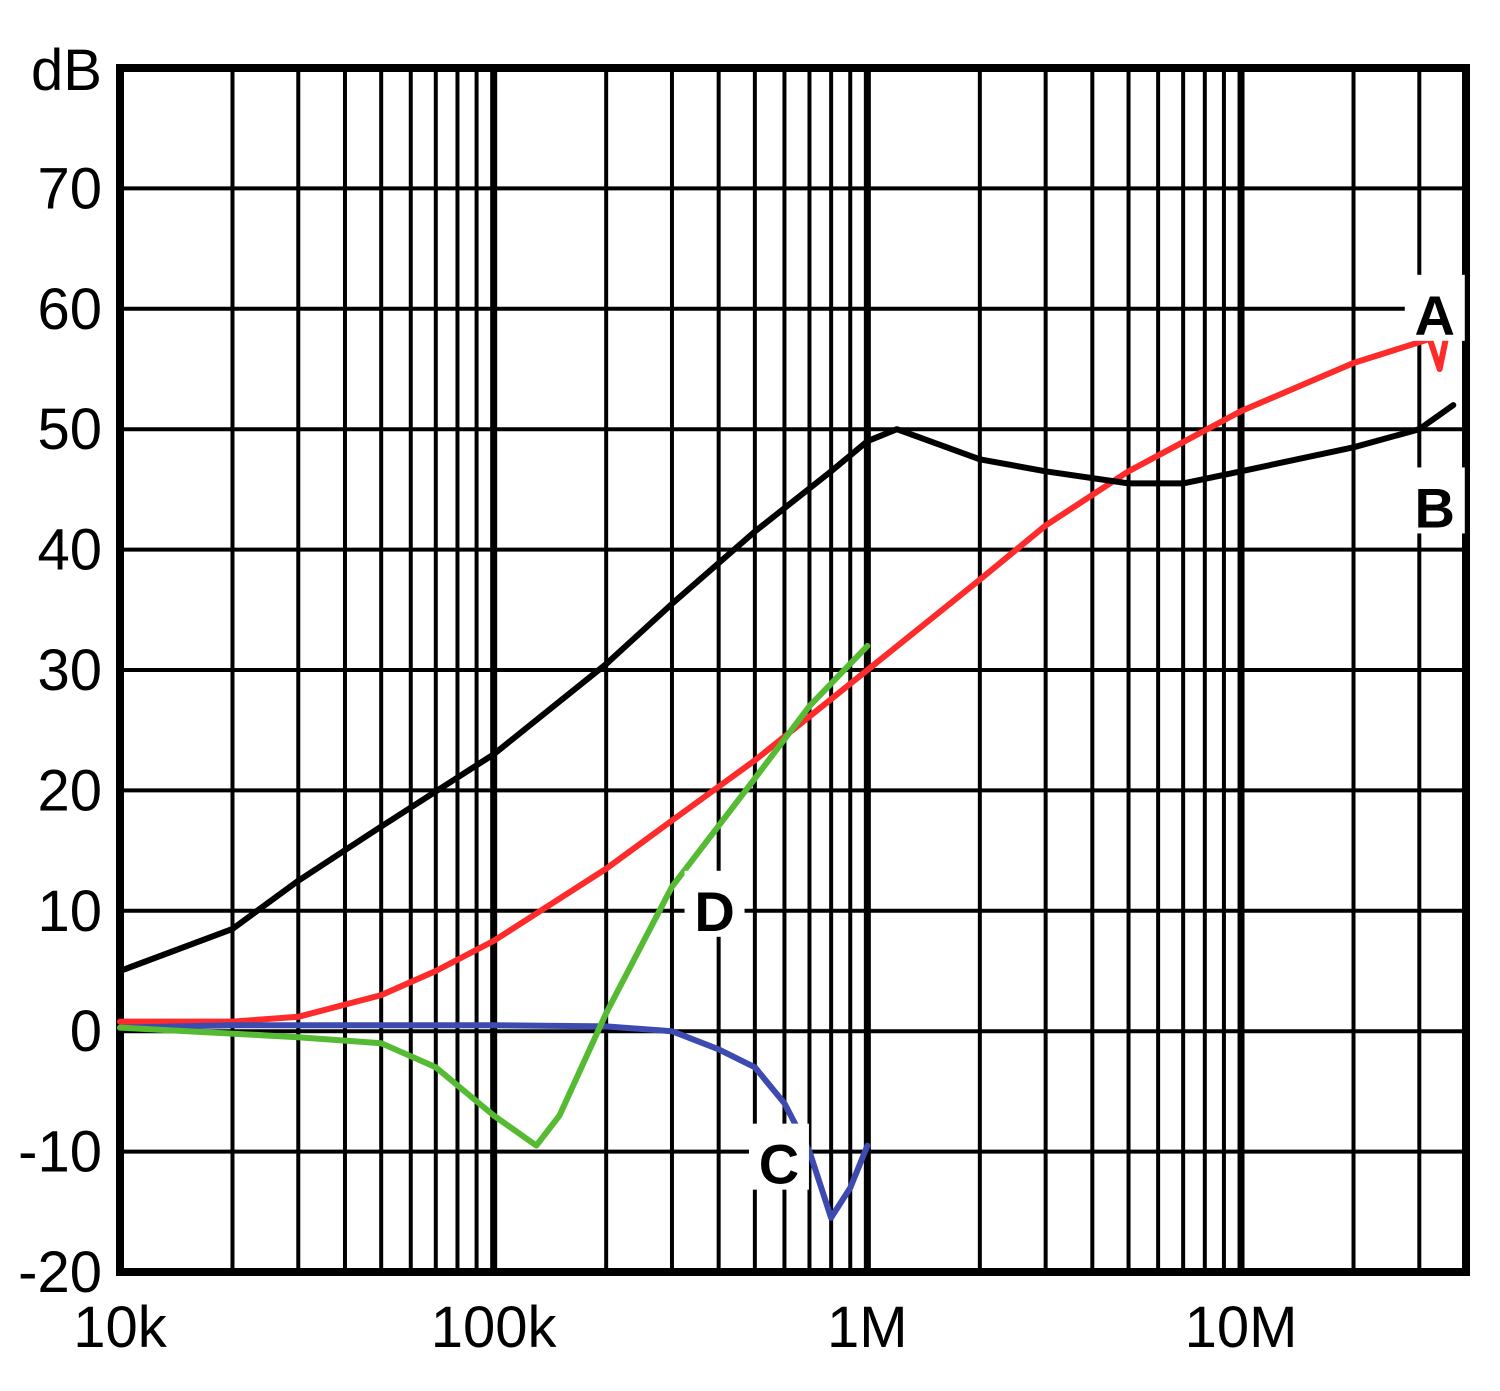 The height and width of the screenshot is (1391, 1500). What do you see at coordinates (69, 550) in the screenshot?
I see `y-tick-label: 40` at bounding box center [69, 550].